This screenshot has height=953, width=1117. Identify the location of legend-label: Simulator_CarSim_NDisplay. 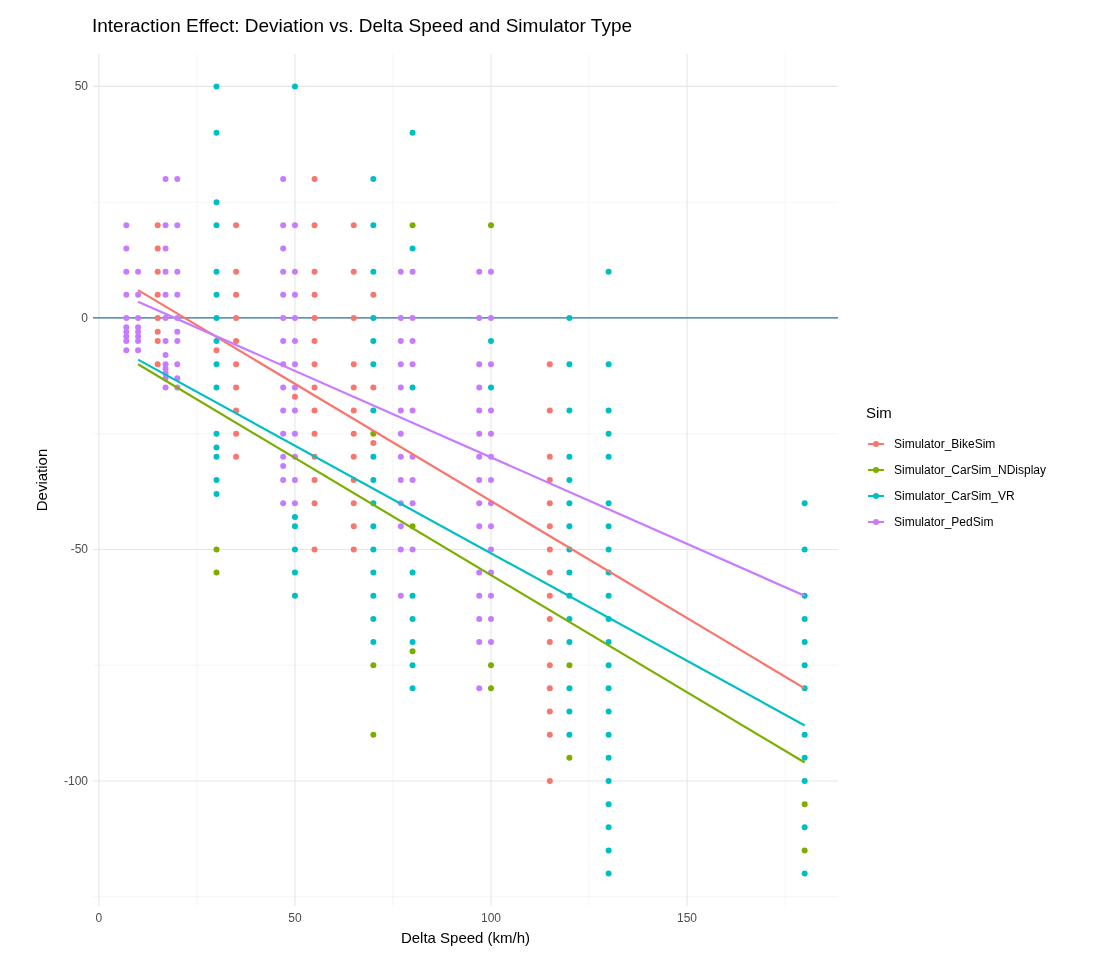
(970, 470).